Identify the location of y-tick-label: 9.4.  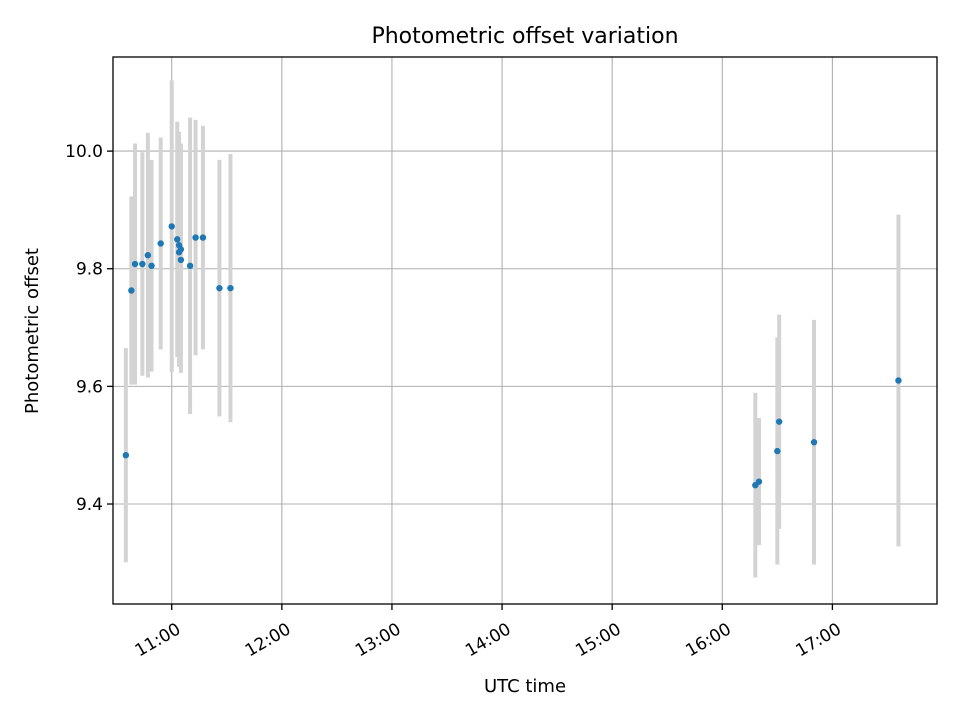
(89, 505).